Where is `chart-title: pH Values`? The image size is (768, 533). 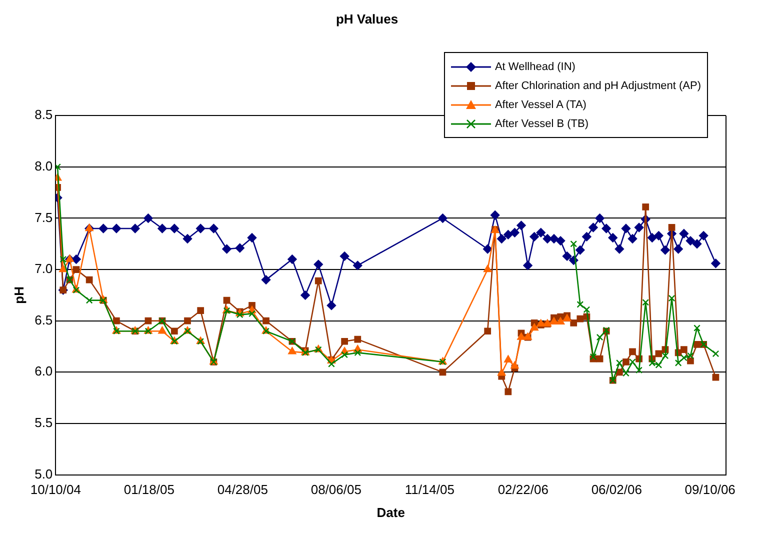
chart-title: pH Values is located at coordinates (367, 18).